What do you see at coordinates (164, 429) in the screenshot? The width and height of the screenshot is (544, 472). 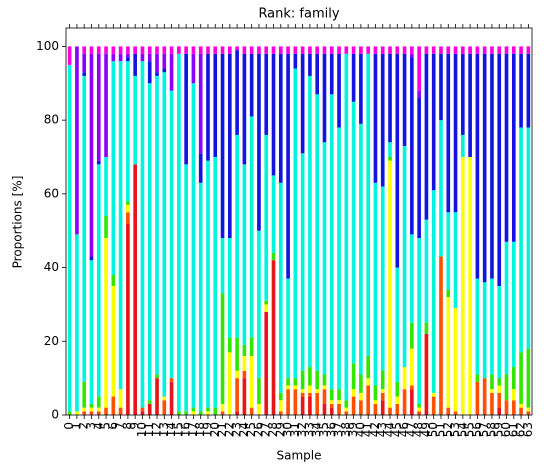 I see `x-tick-label: 13` at bounding box center [164, 429].